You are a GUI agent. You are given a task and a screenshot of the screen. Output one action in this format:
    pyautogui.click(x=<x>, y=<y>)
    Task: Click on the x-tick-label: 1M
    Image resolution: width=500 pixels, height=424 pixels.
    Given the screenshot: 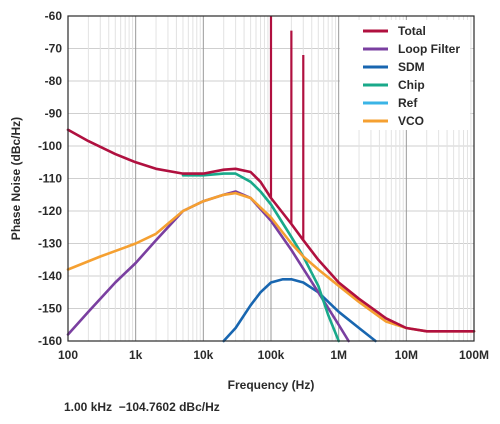 What is the action you would take?
    pyautogui.click(x=338, y=355)
    